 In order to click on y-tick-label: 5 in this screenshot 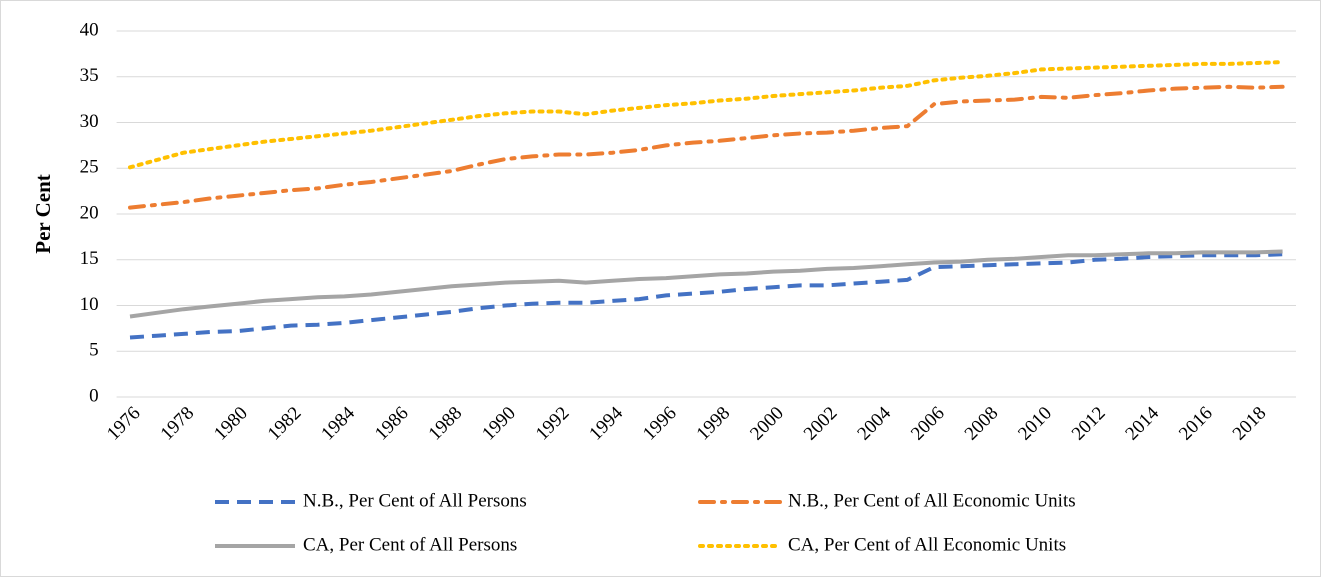, I will do `click(94, 350)`.